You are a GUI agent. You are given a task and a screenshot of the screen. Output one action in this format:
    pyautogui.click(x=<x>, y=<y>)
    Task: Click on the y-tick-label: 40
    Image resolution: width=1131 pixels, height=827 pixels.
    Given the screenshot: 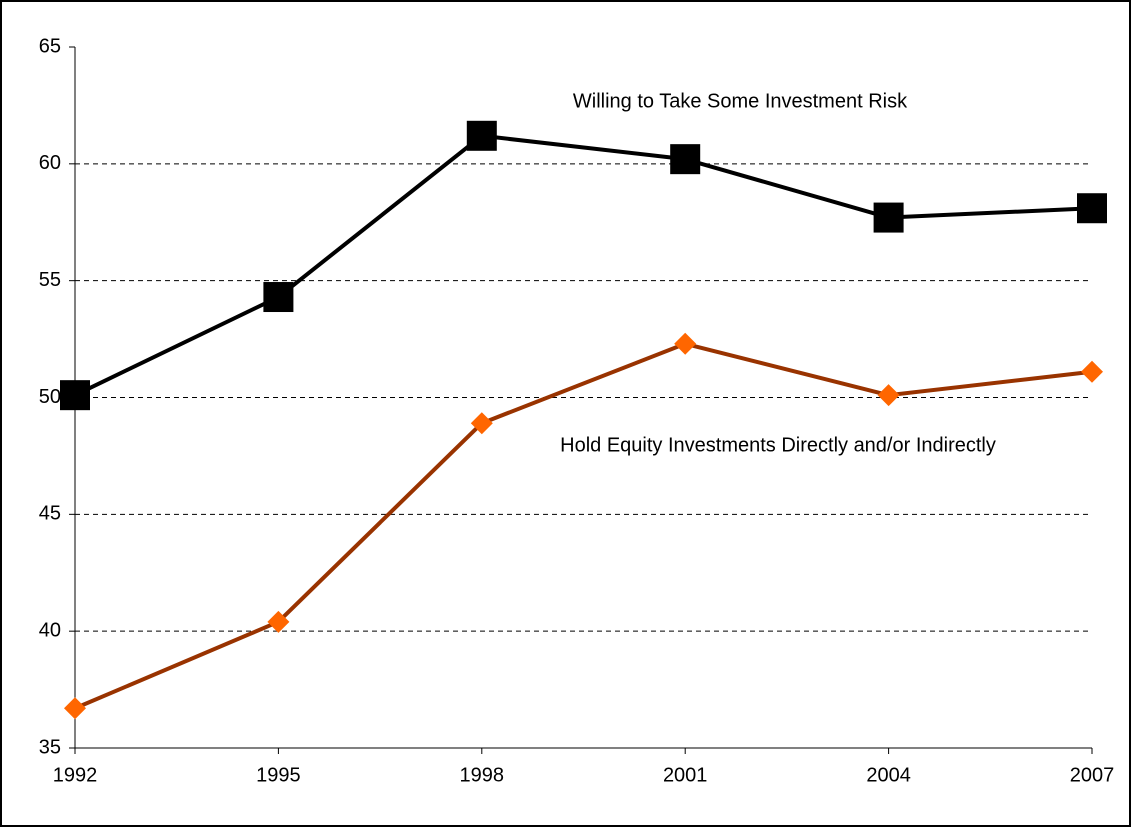 What is the action you would take?
    pyautogui.click(x=50, y=630)
    